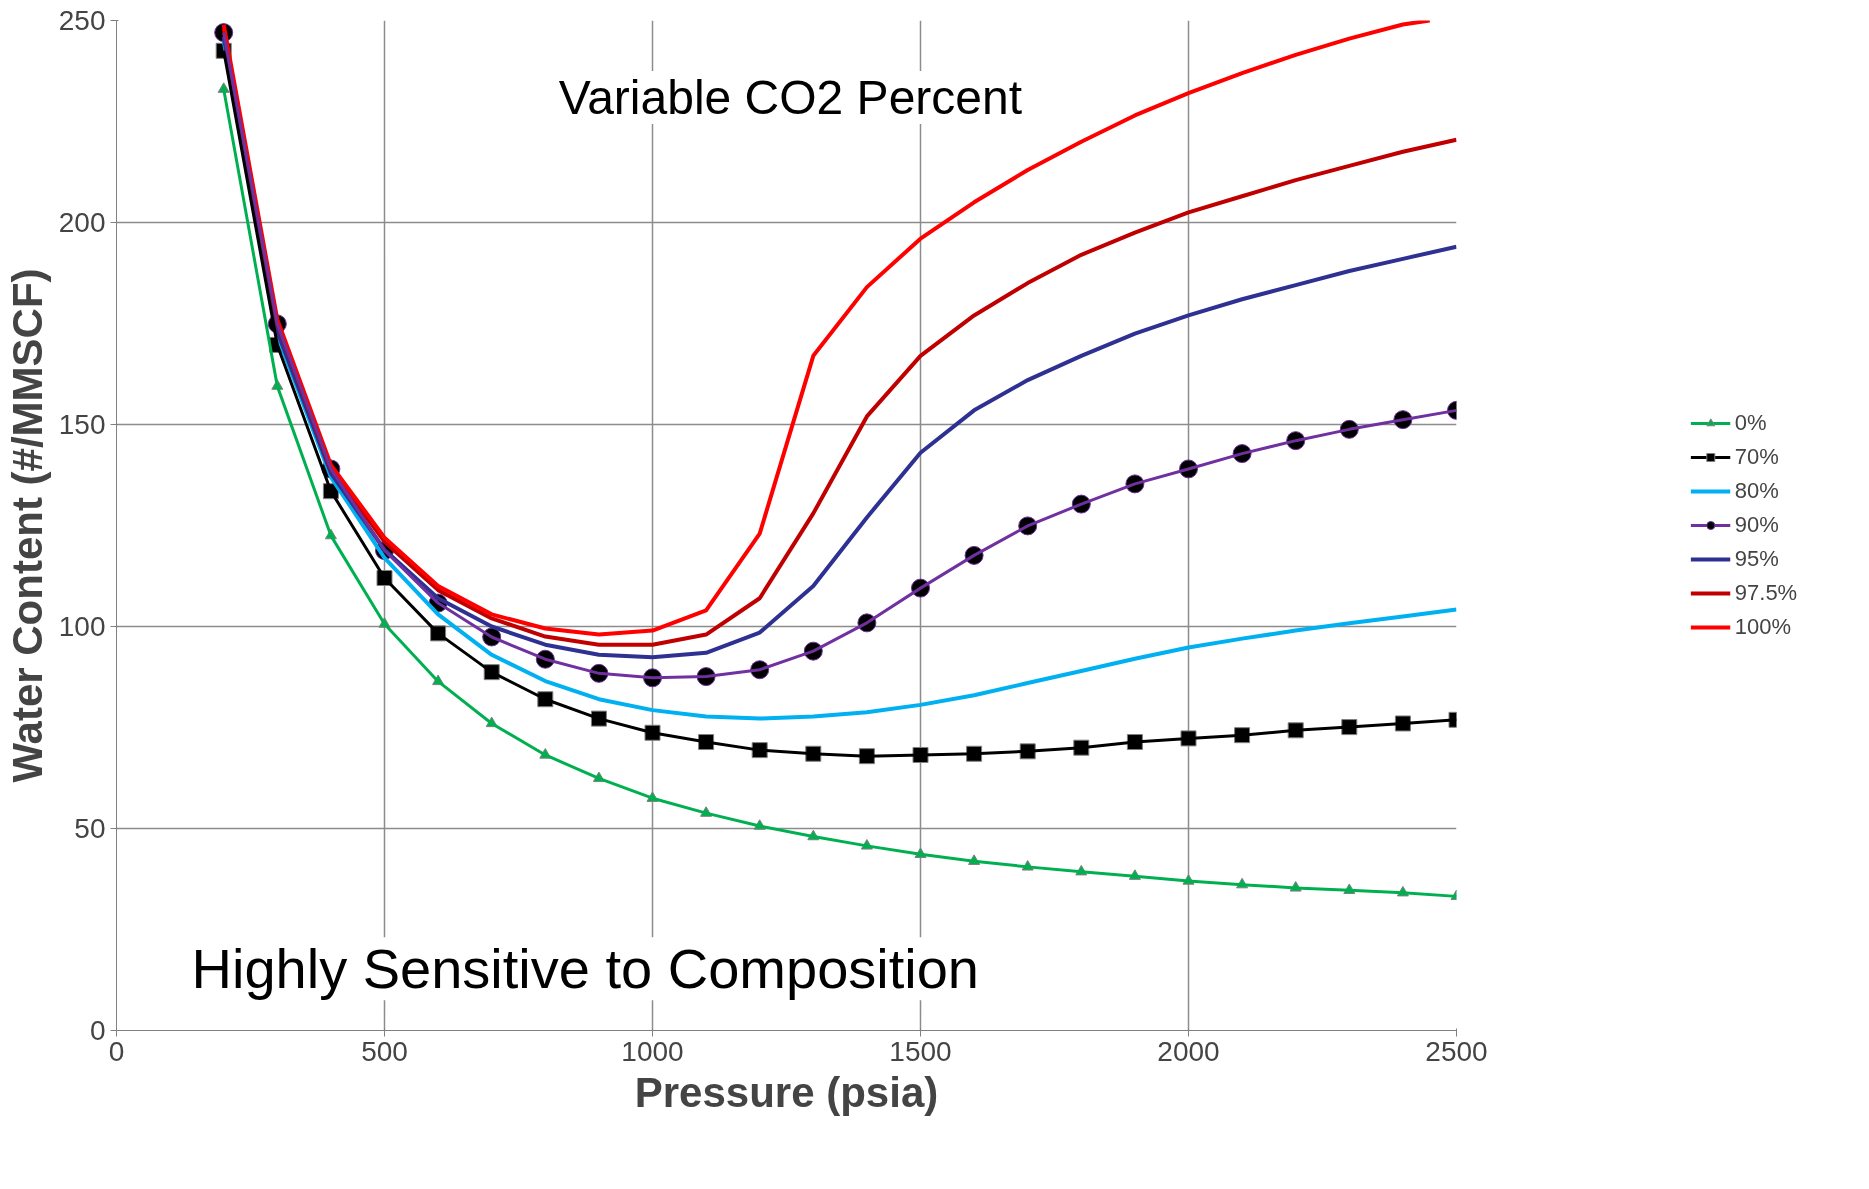 This screenshot has width=1869, height=1189. What do you see at coordinates (1756, 457) in the screenshot?
I see `legend-label: 70%` at bounding box center [1756, 457].